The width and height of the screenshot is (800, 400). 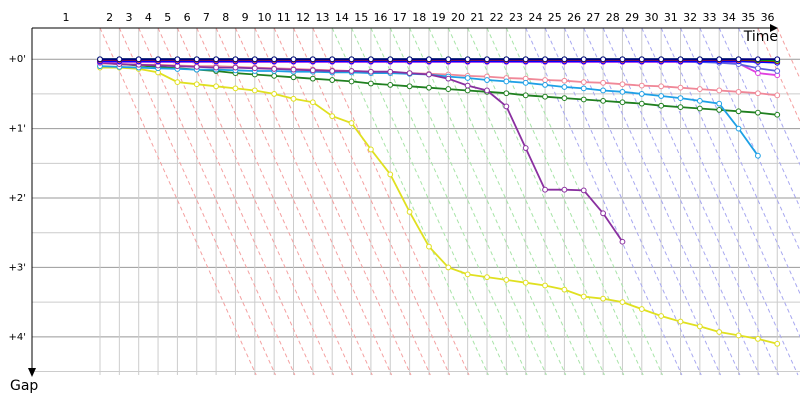 I want to click on x-tick-label: 12, so click(x=303, y=17).